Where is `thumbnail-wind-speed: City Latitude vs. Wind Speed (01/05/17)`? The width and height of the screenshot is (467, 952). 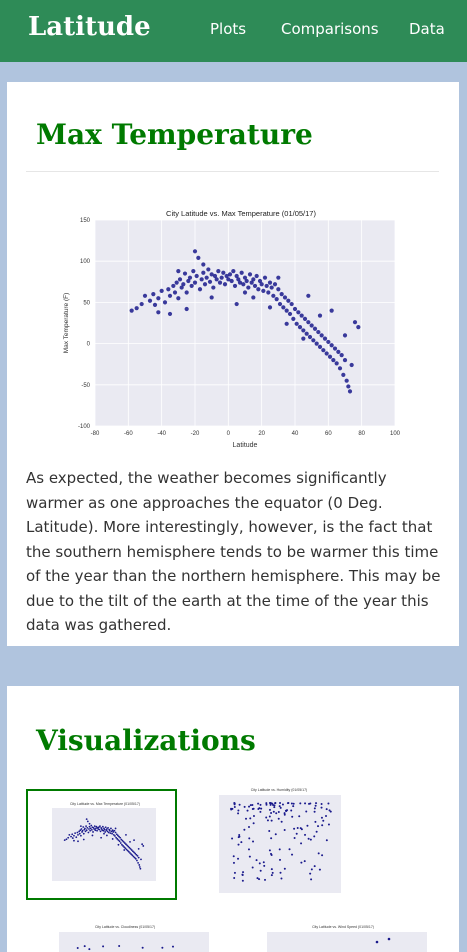 thumbnail-wind-speed: City Latitude vs. Wind Speed (01/05/17) is located at coordinates (343, 937).